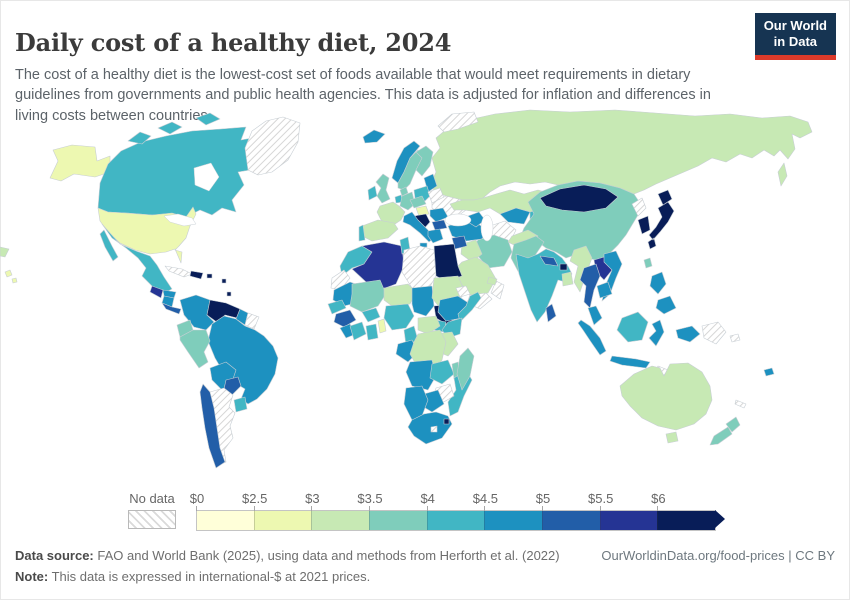  Describe the element at coordinates (508, 510) in the screenshot. I see `legend-bin-$4.5–$5: $4.5` at that location.